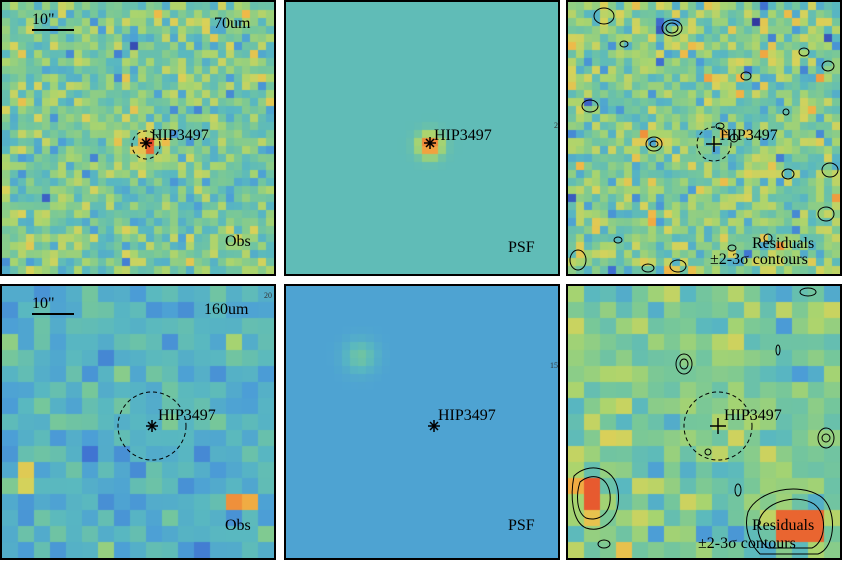  What do you see at coordinates (96, 94) in the screenshot?
I see `overlay-70um-obs` at bounding box center [96, 94].